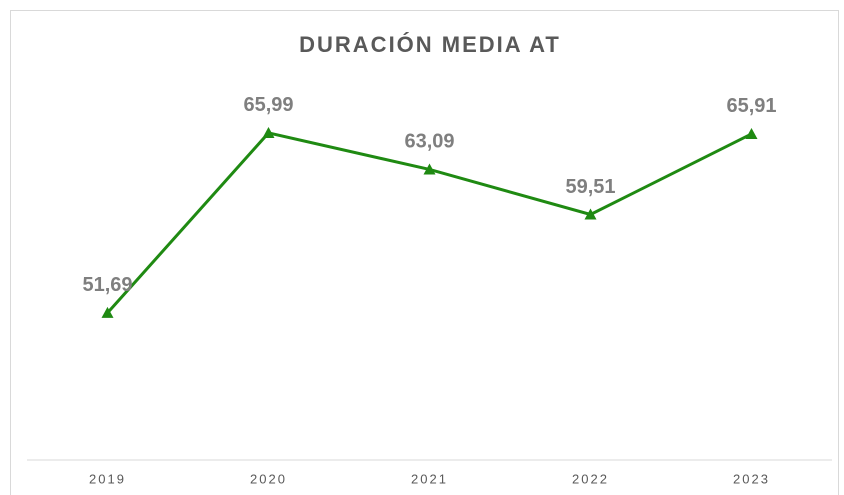 The width and height of the screenshot is (844, 495). I want to click on data-label: 65,99, so click(268, 105).